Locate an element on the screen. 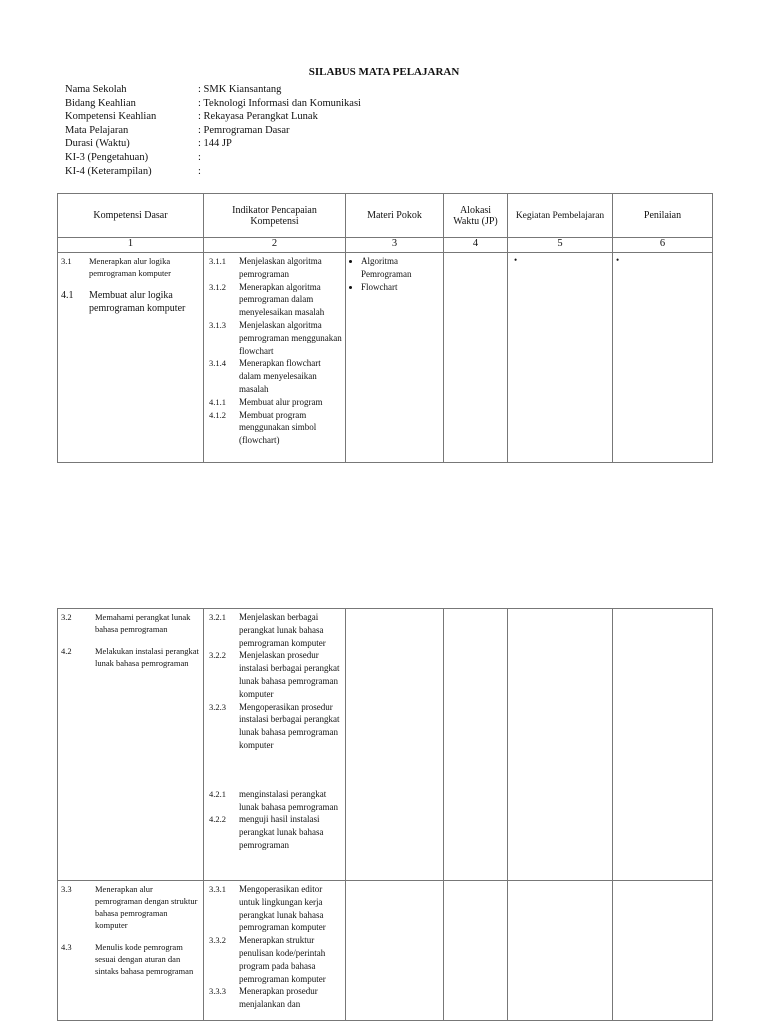 This screenshot has height=1024, width=768. ind-code: 3.1.2 is located at coordinates (217, 286).